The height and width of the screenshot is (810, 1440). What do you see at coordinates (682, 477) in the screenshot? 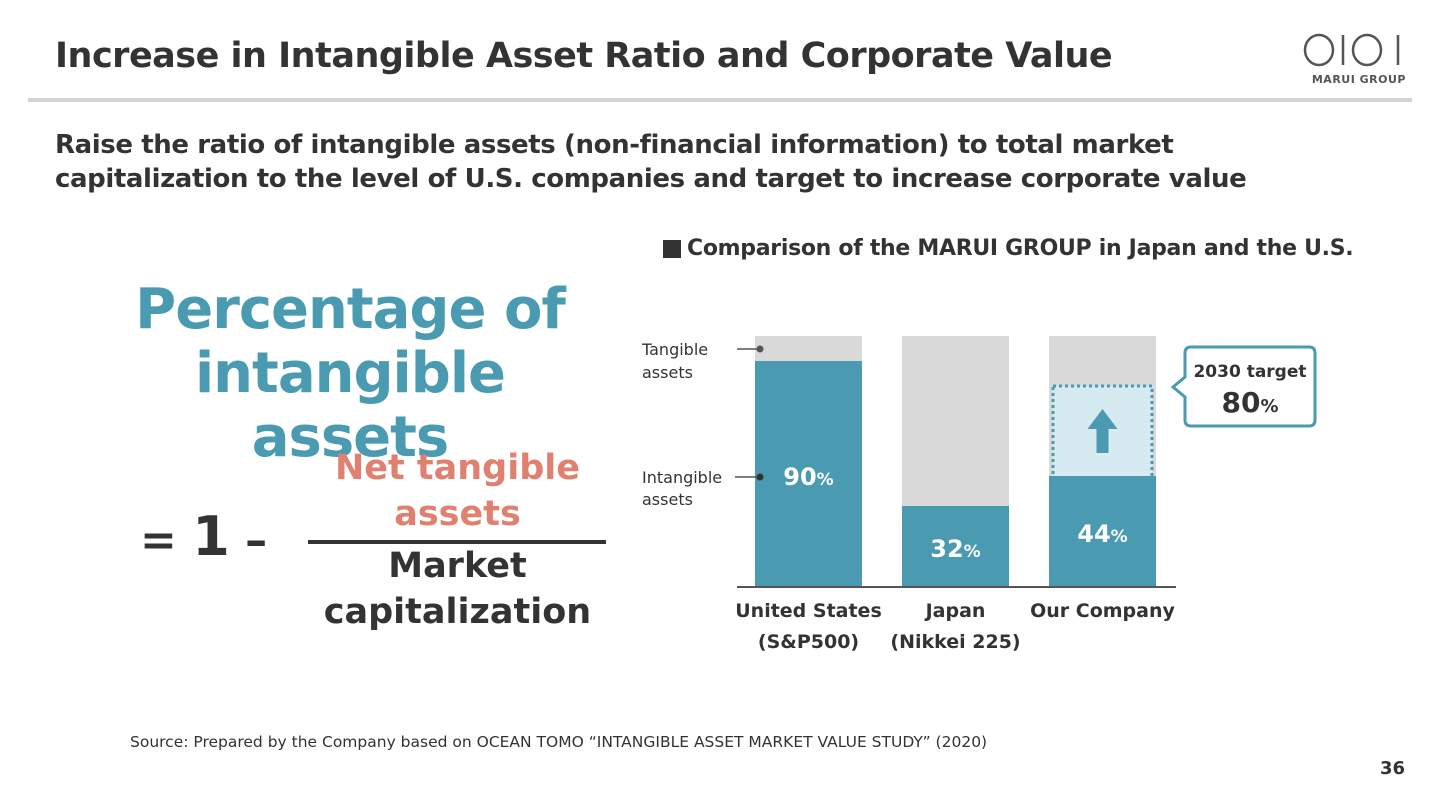
I see `legend-label-1-0: Intangible` at bounding box center [682, 477].